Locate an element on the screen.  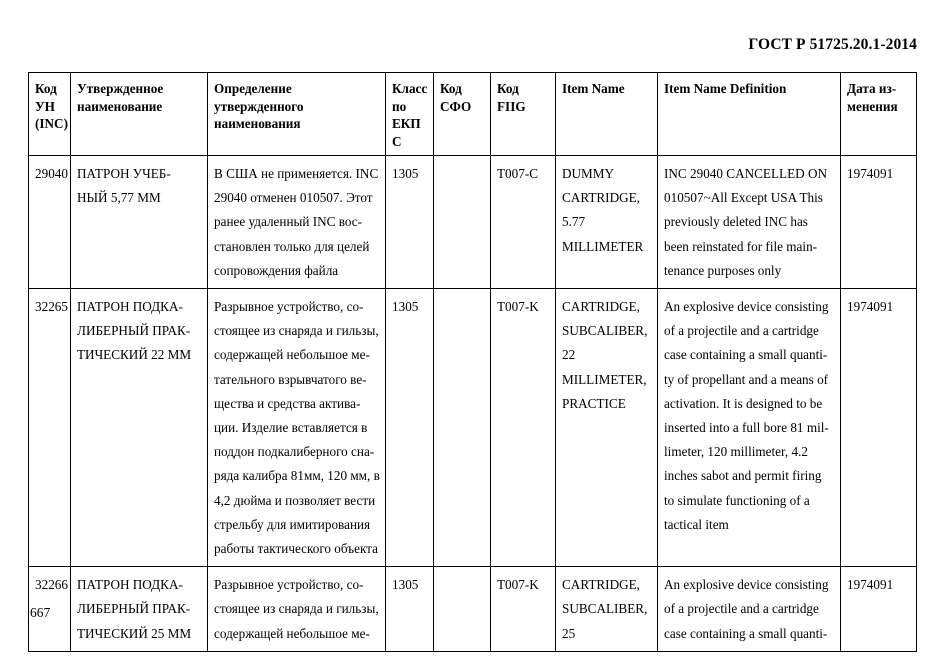
text-line: An explosive device consisting is located at coordinates (746, 585).